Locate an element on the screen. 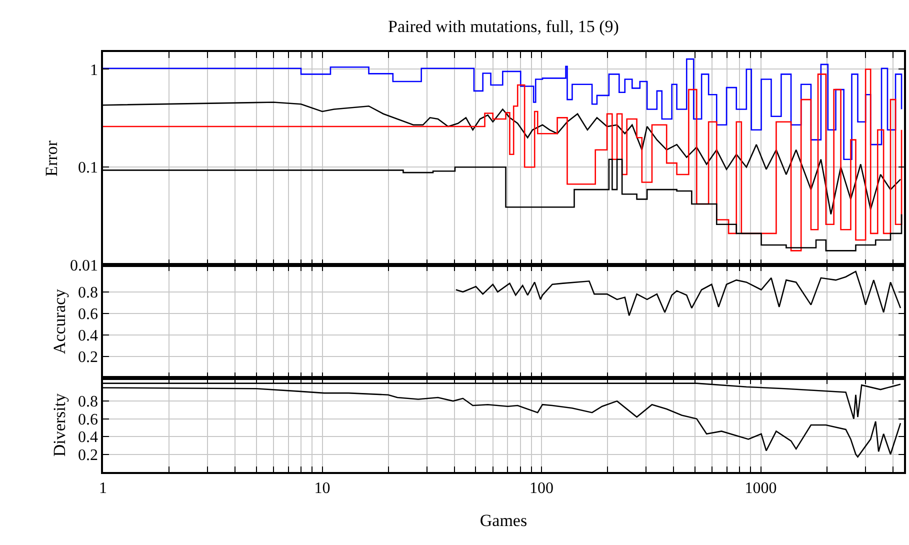  x-axis-title: Games is located at coordinates (504, 520).